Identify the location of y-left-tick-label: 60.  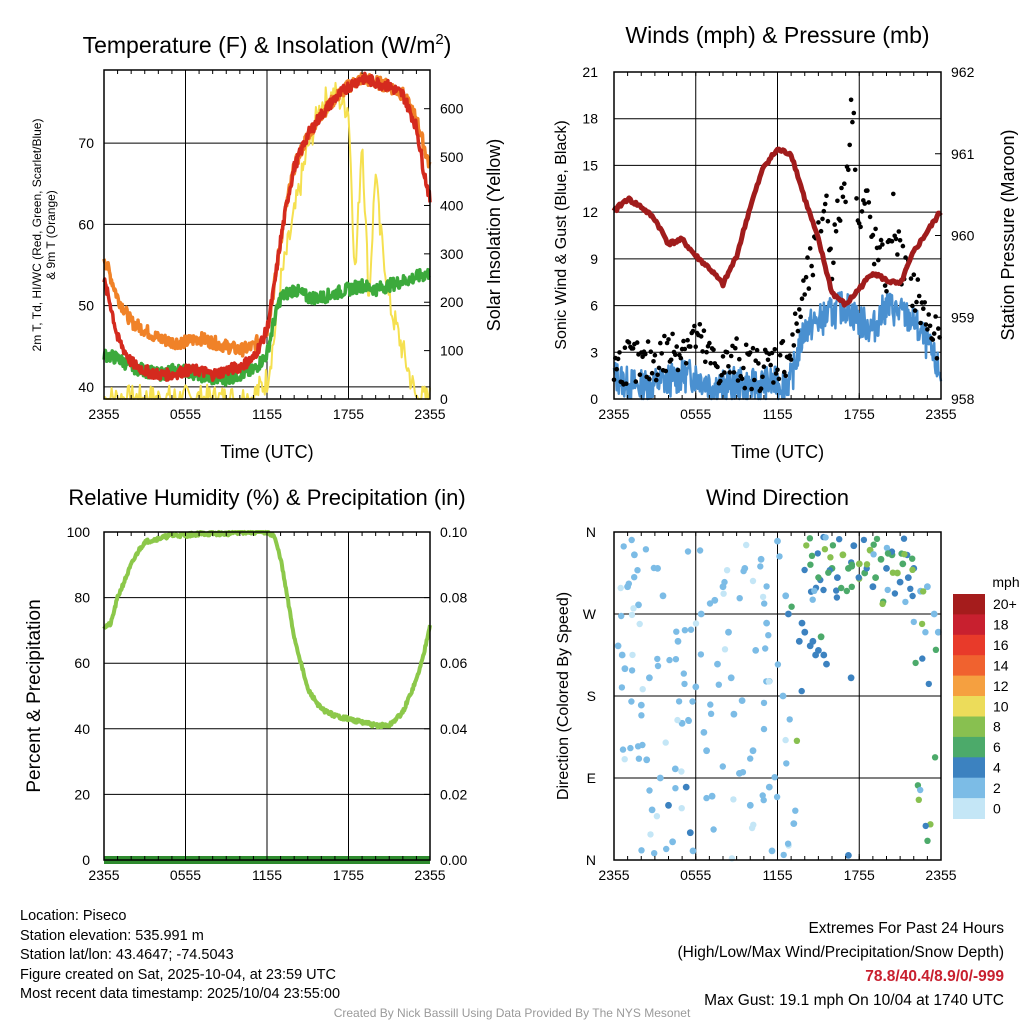
(82, 663).